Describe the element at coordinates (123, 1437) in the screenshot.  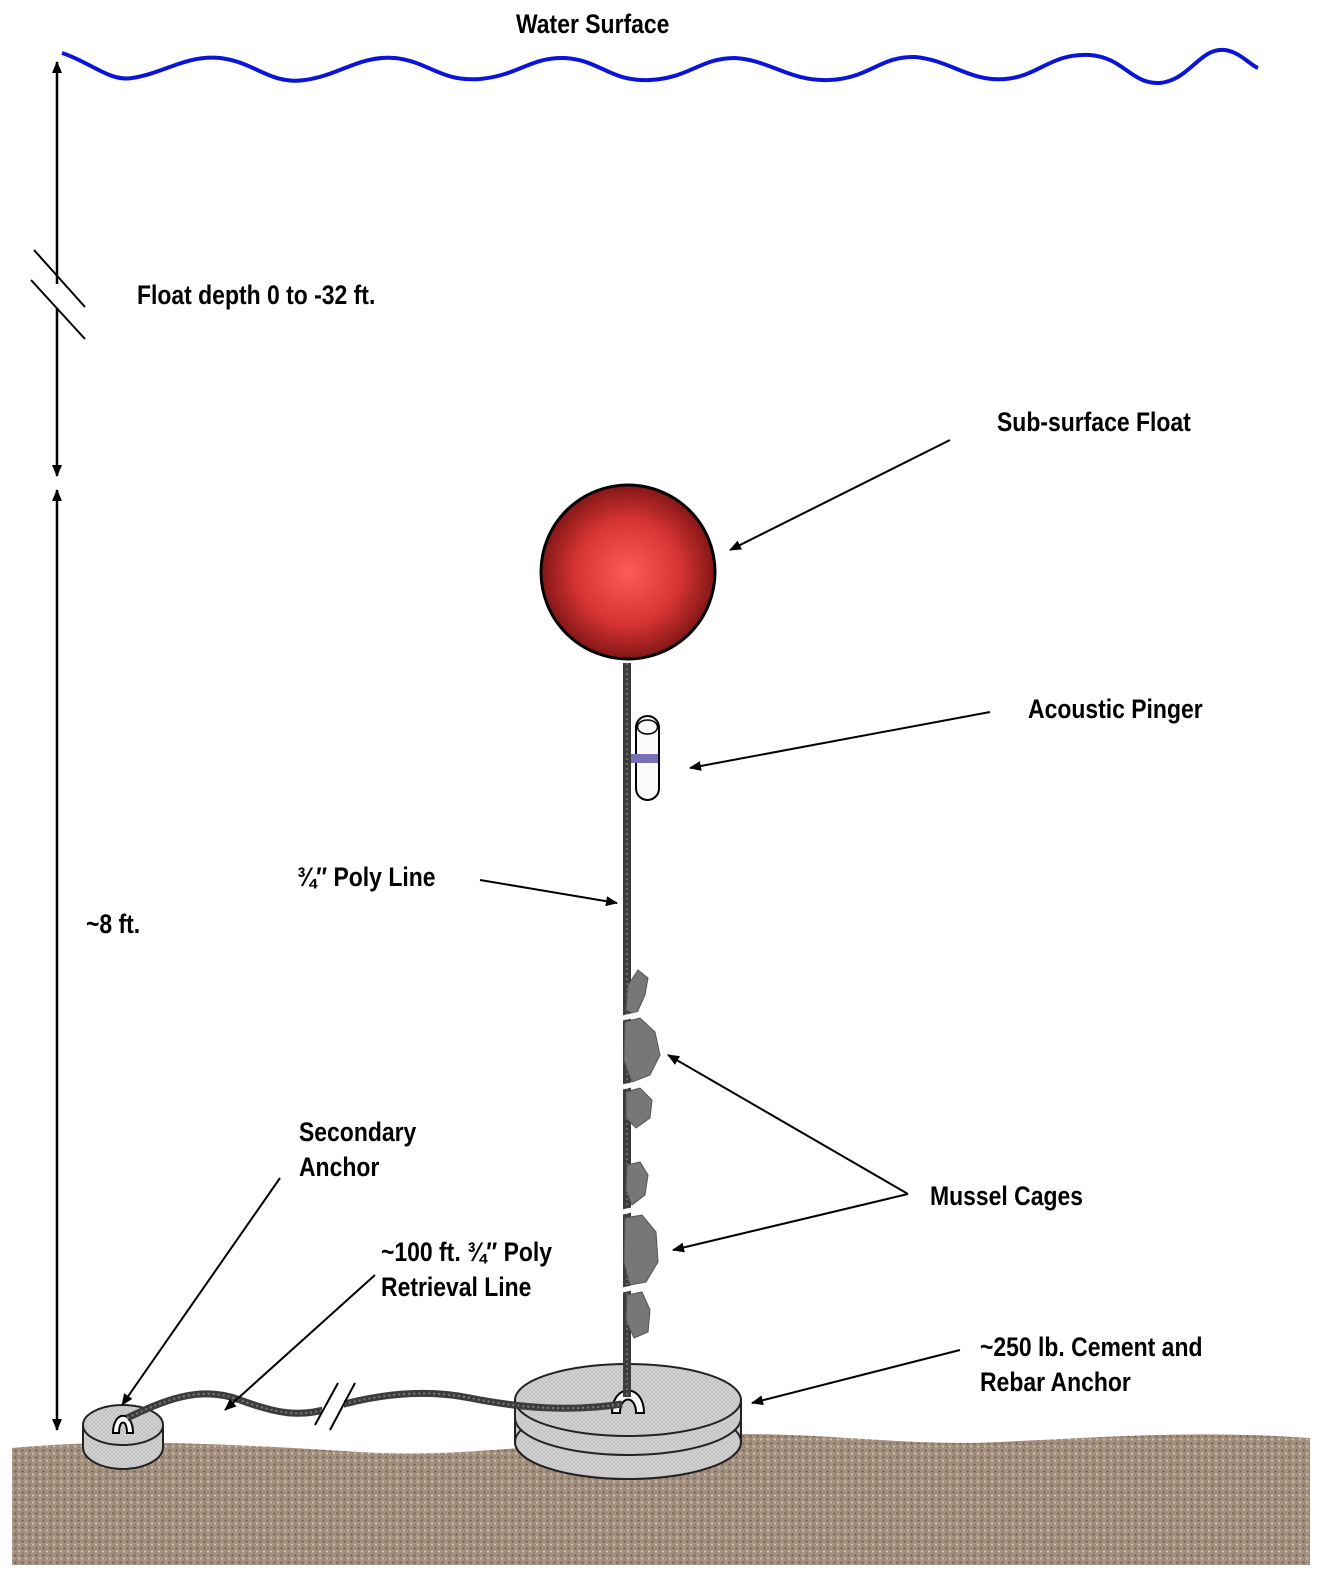
I see `secondary-anchor` at that location.